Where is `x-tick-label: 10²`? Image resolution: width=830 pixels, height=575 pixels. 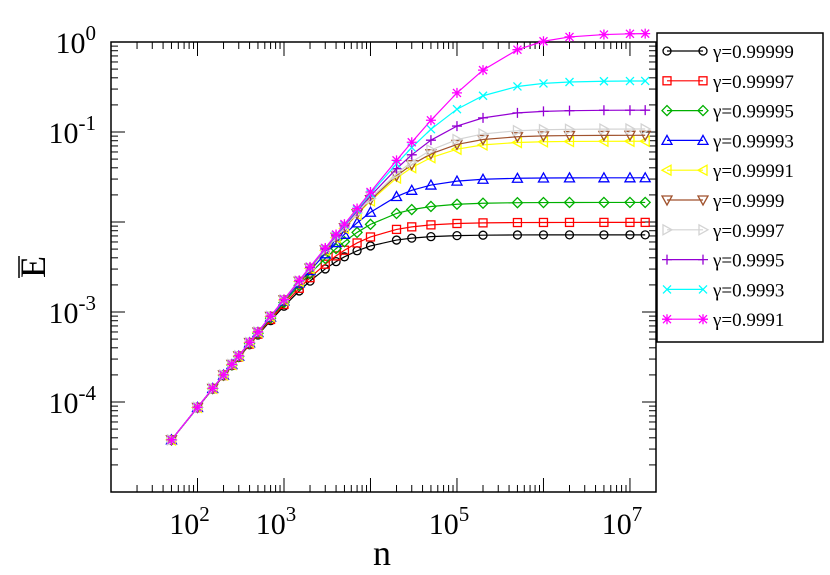
x-tick-label: 10² is located at coordinates (189, 521).